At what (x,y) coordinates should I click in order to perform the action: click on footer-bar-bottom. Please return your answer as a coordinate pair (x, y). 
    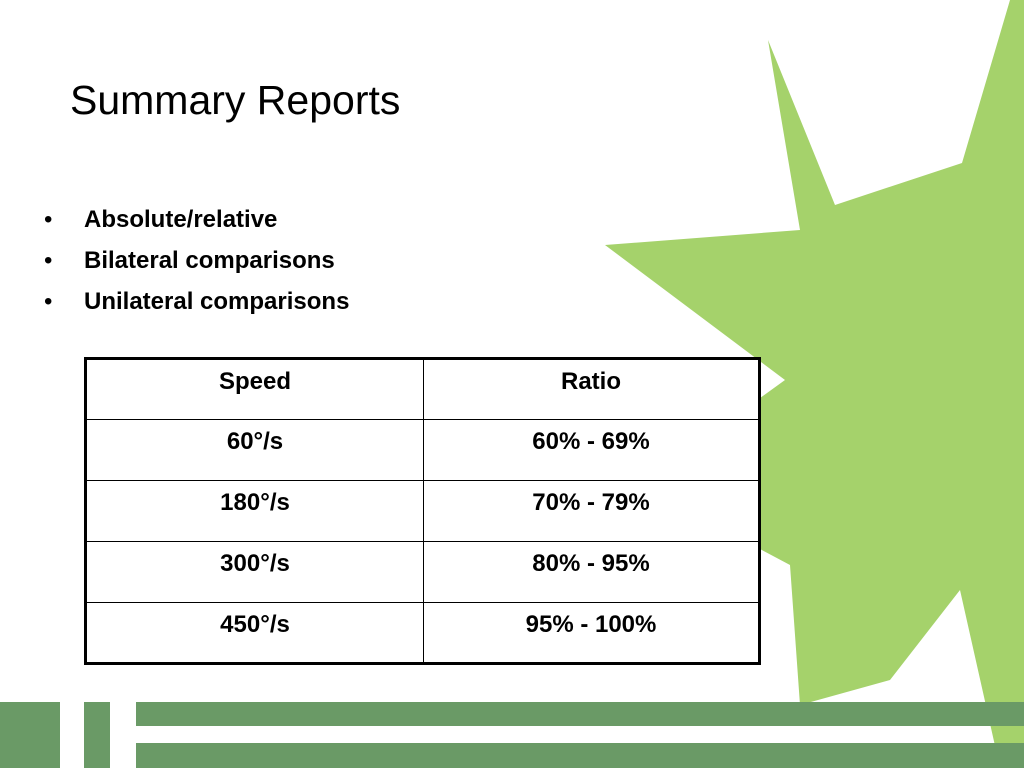
    Looking at the image, I should click on (580, 755).